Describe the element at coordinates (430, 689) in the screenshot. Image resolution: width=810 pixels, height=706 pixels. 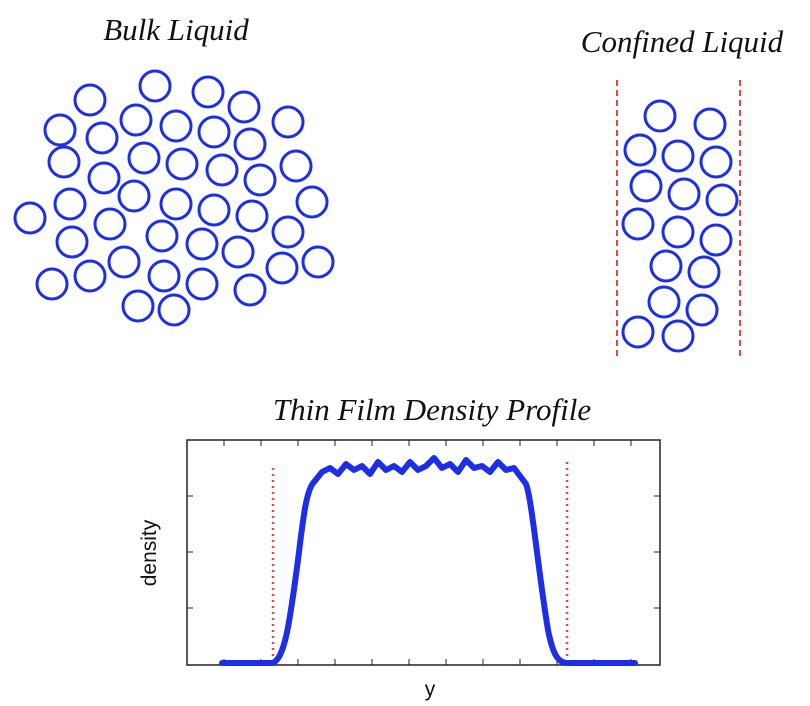
I see `x-axis-label: y` at that location.